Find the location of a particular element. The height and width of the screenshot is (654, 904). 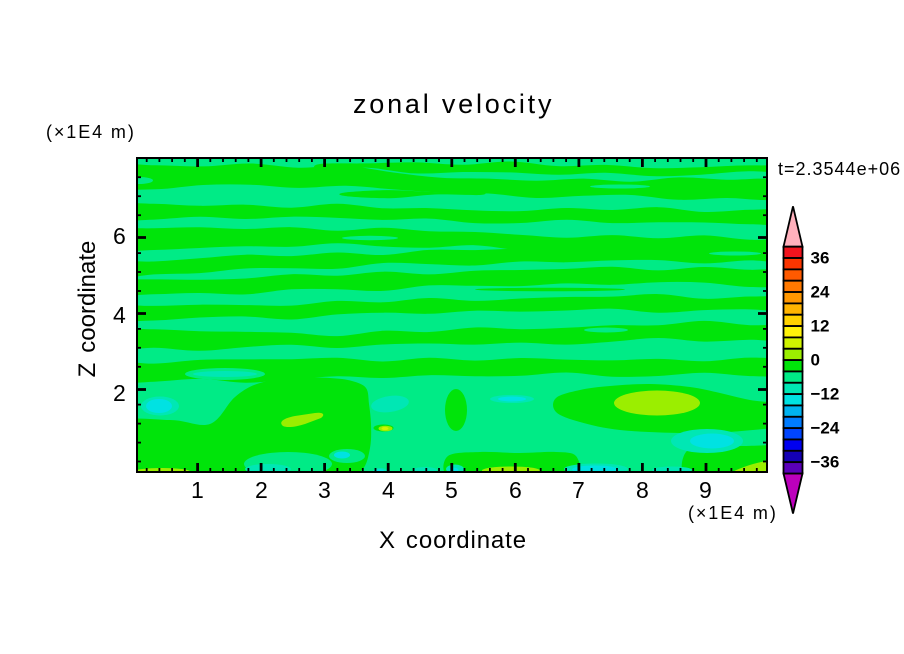

svg-text: −24 is located at coordinates (825, 428).